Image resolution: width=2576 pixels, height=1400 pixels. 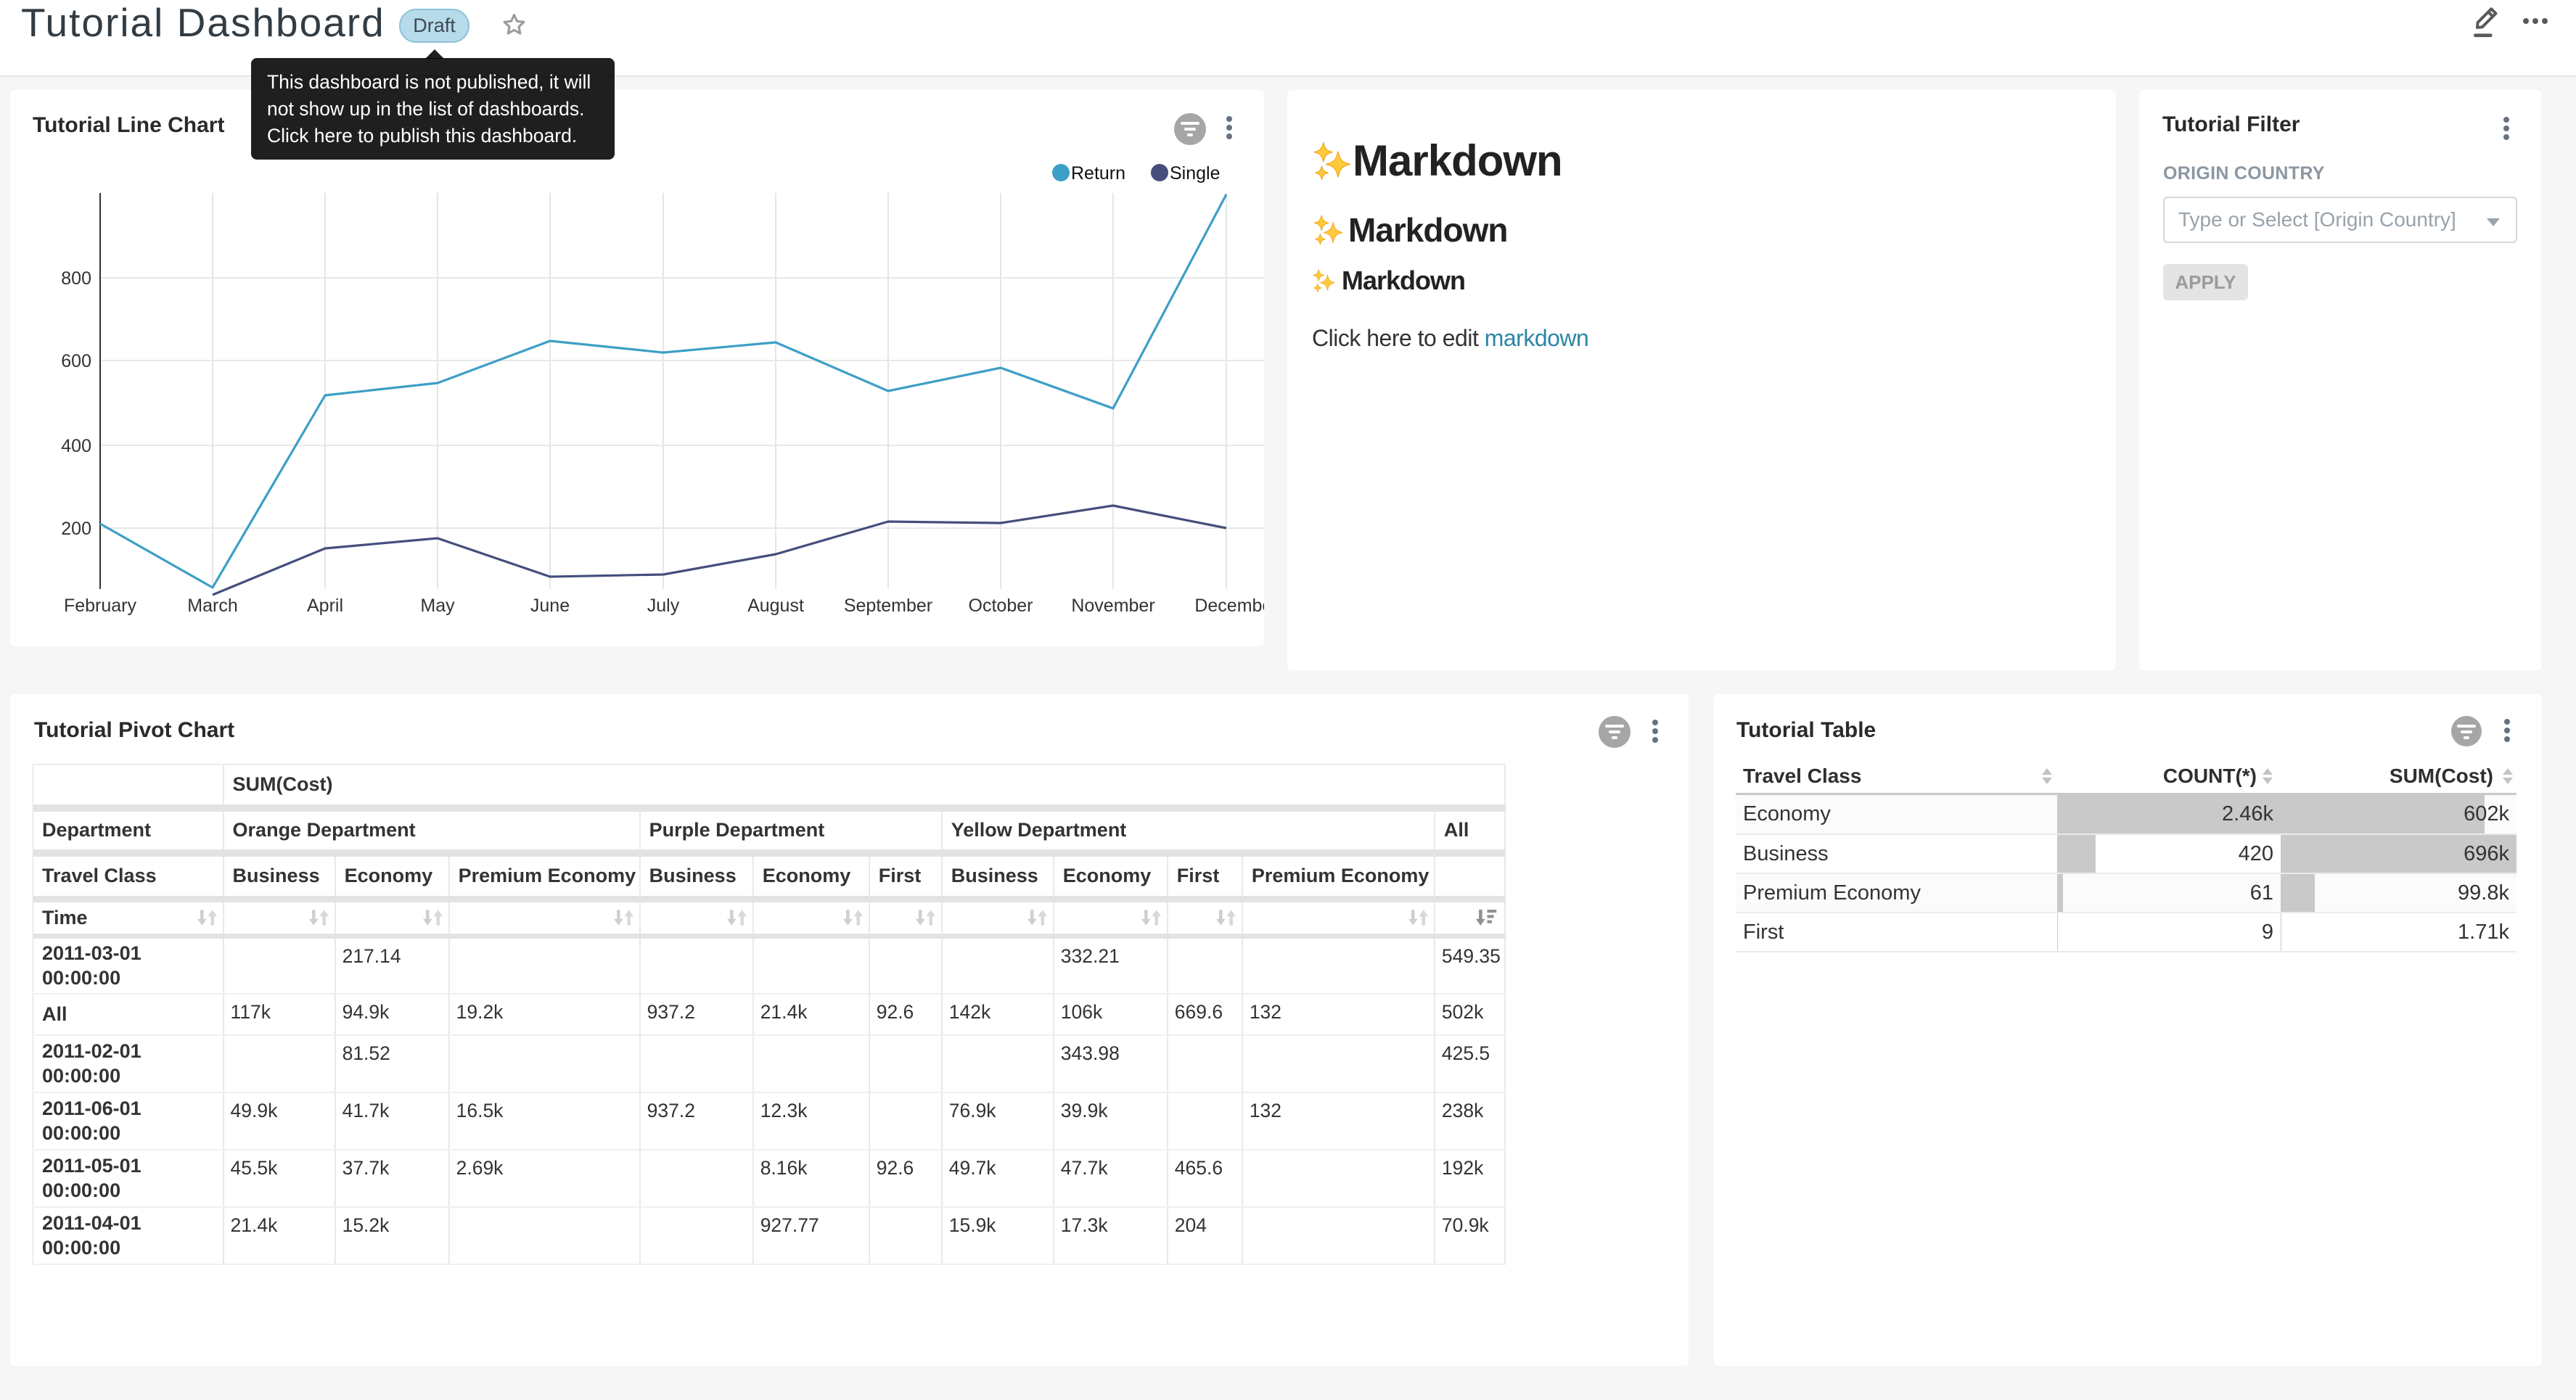 What do you see at coordinates (325, 606) in the screenshot?
I see `svg-text: April` at bounding box center [325, 606].